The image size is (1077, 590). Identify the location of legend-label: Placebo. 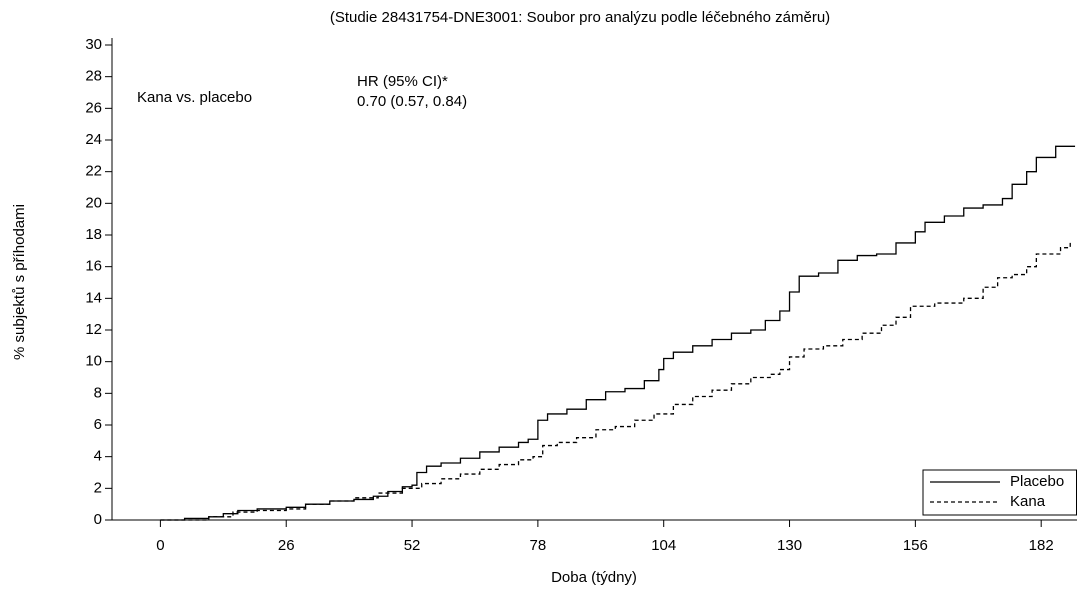
(1037, 481).